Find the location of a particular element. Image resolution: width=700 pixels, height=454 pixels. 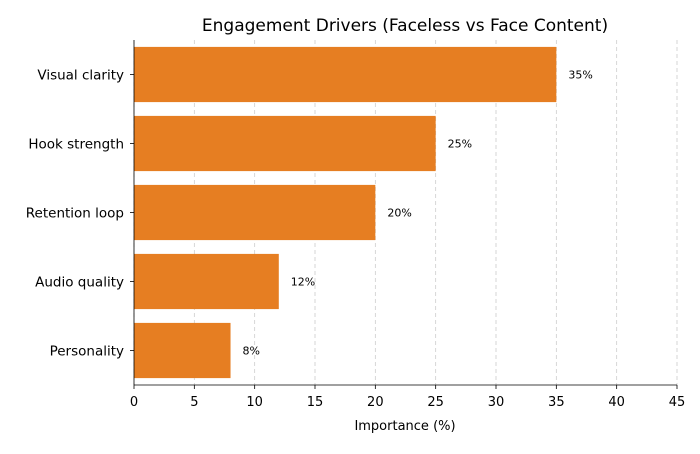

y-tick-label: Hook strength is located at coordinates (76, 145).